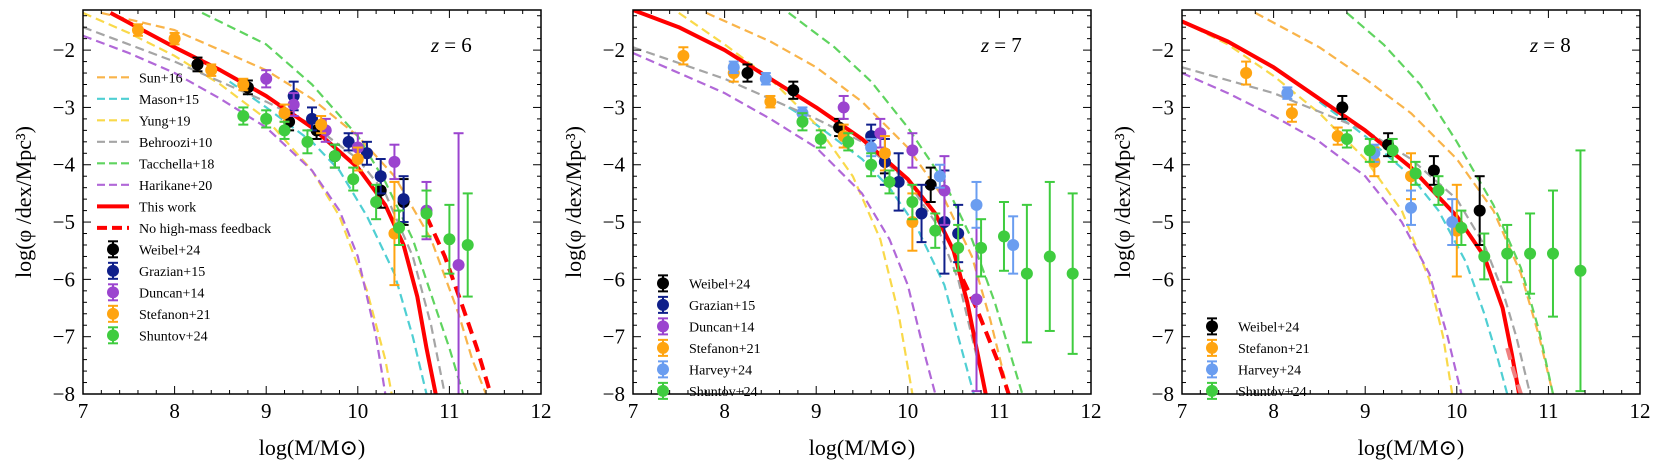  What do you see at coordinates (167, 207) in the screenshot?
I see `legend-label-this-work: This work` at bounding box center [167, 207].